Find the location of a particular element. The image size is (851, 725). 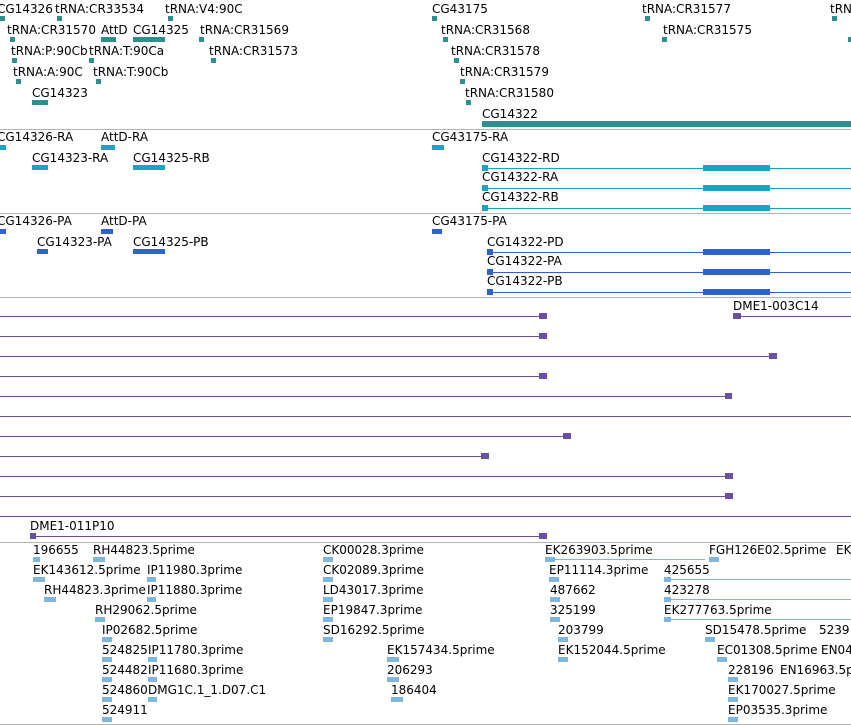

feature-label: CG14323-RA is located at coordinates (70, 158).